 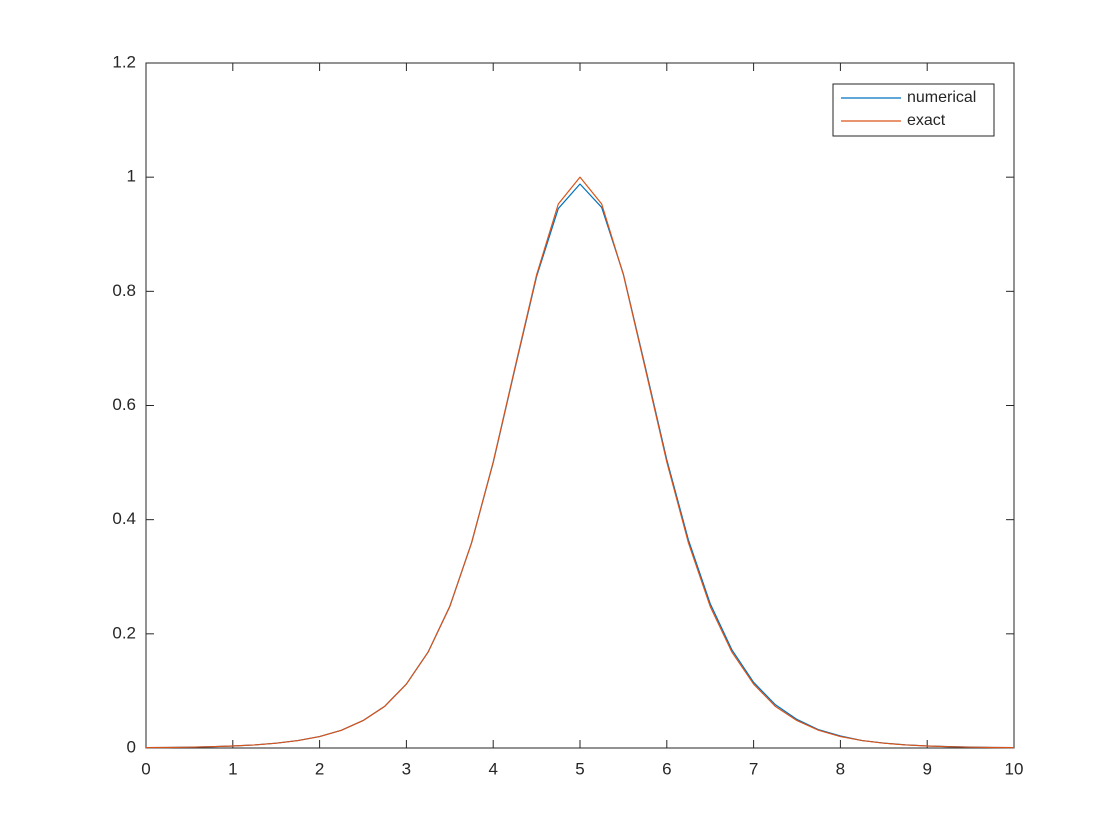 I want to click on y-tick-label: 1.2, so click(x=124, y=61).